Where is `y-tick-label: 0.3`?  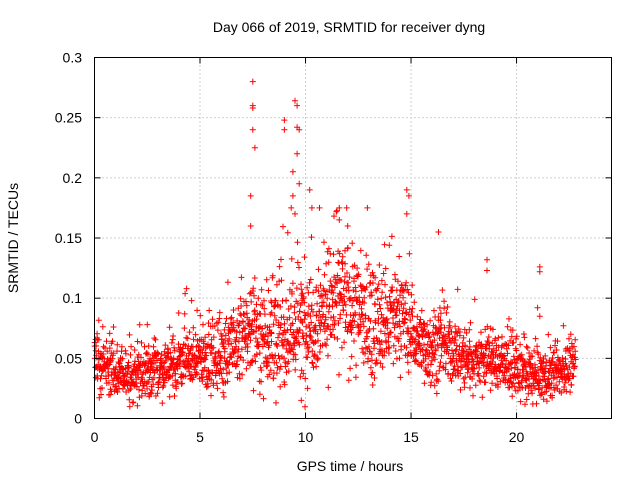
y-tick-label: 0.3 is located at coordinates (73, 58).